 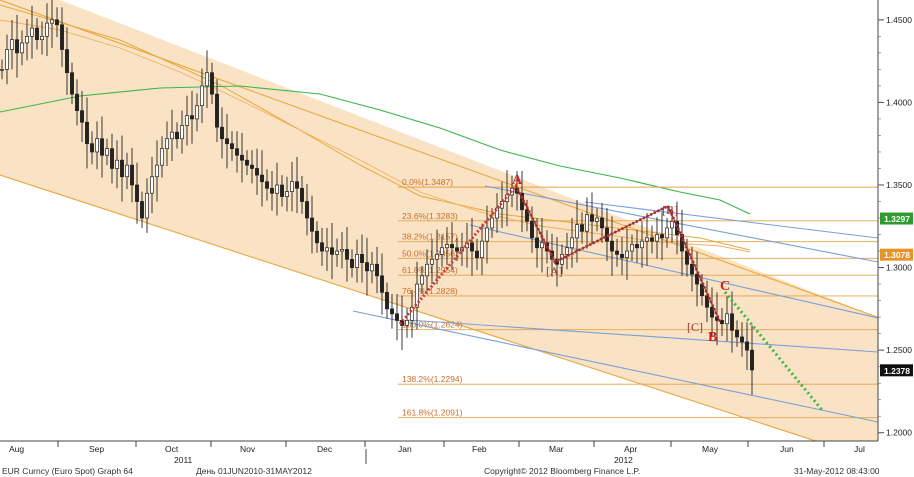 What do you see at coordinates (899, 185) in the screenshot?
I see `y-tick-label: 1.3500` at bounding box center [899, 185].